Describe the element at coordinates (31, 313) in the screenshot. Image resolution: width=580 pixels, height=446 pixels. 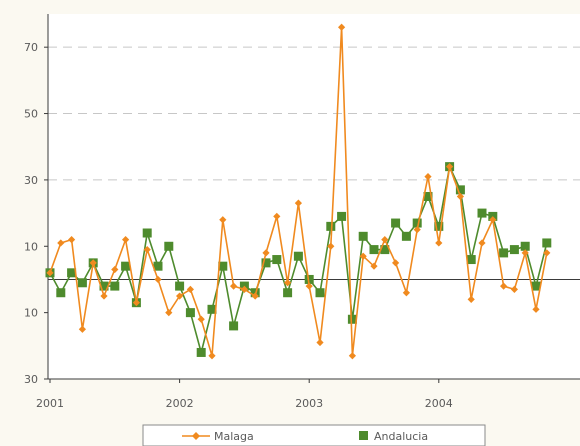
I see `y-tick-label: 10` at that location.